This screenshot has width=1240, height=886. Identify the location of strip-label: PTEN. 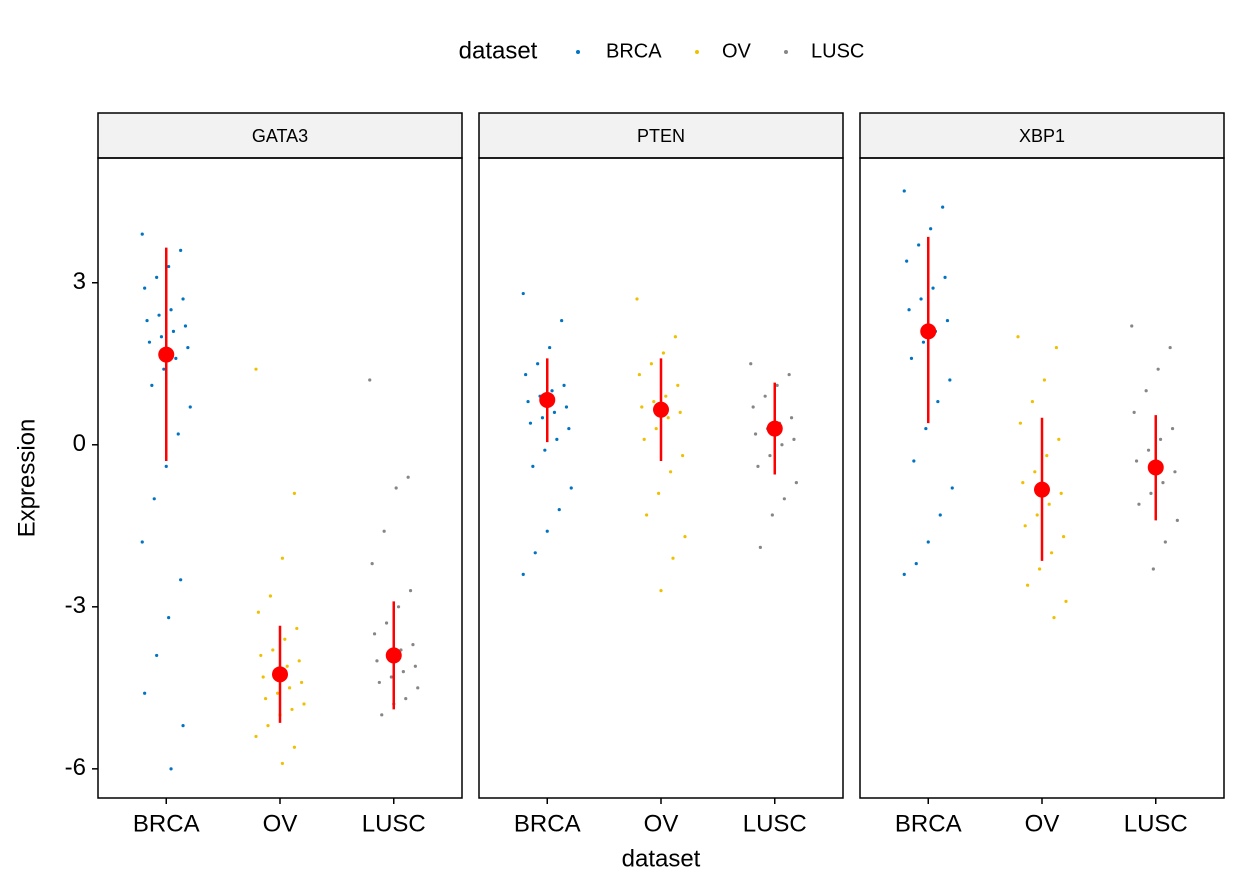
(661, 136).